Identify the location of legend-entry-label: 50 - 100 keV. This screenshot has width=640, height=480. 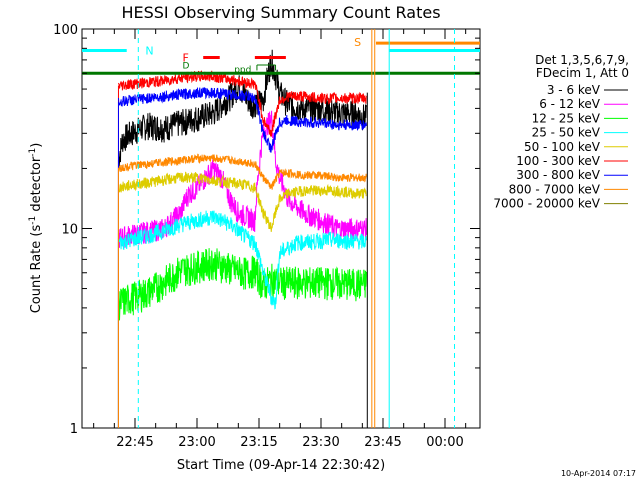
(562, 147).